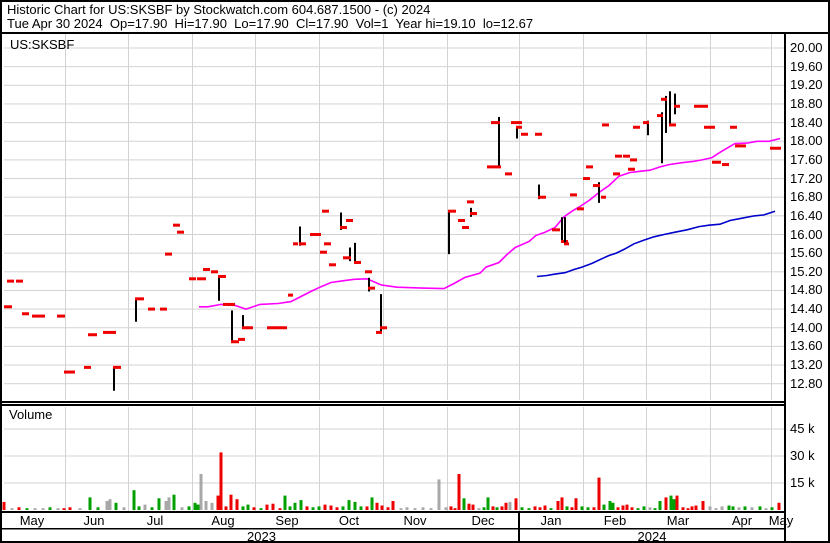 This screenshot has height=543, width=830. What do you see at coordinates (394, 483) in the screenshot?
I see `volume-gridline` at bounding box center [394, 483].